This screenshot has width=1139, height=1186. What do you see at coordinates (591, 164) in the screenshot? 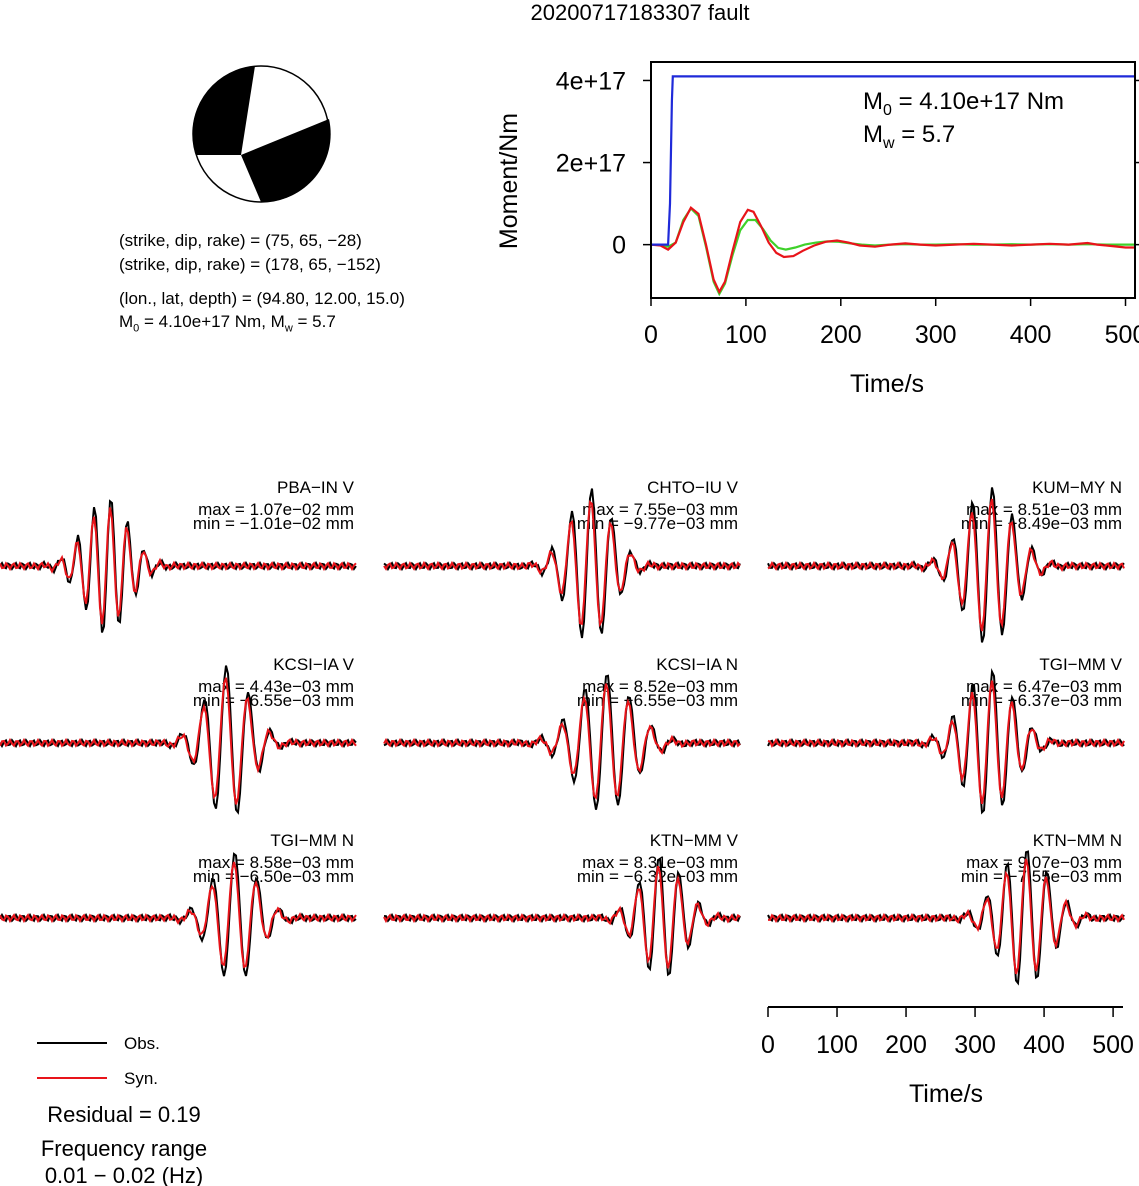
I see `y-tick-label: 2e+17` at bounding box center [591, 164].